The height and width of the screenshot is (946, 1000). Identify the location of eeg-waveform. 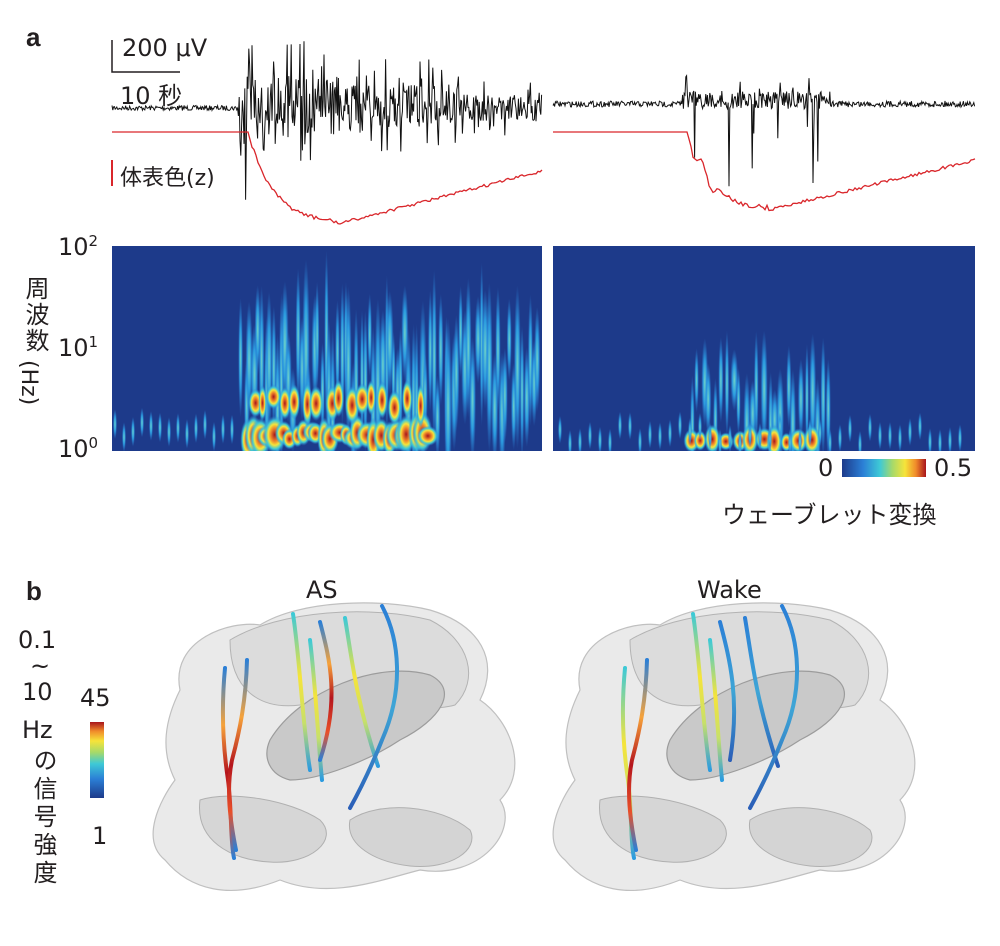
(764, 130).